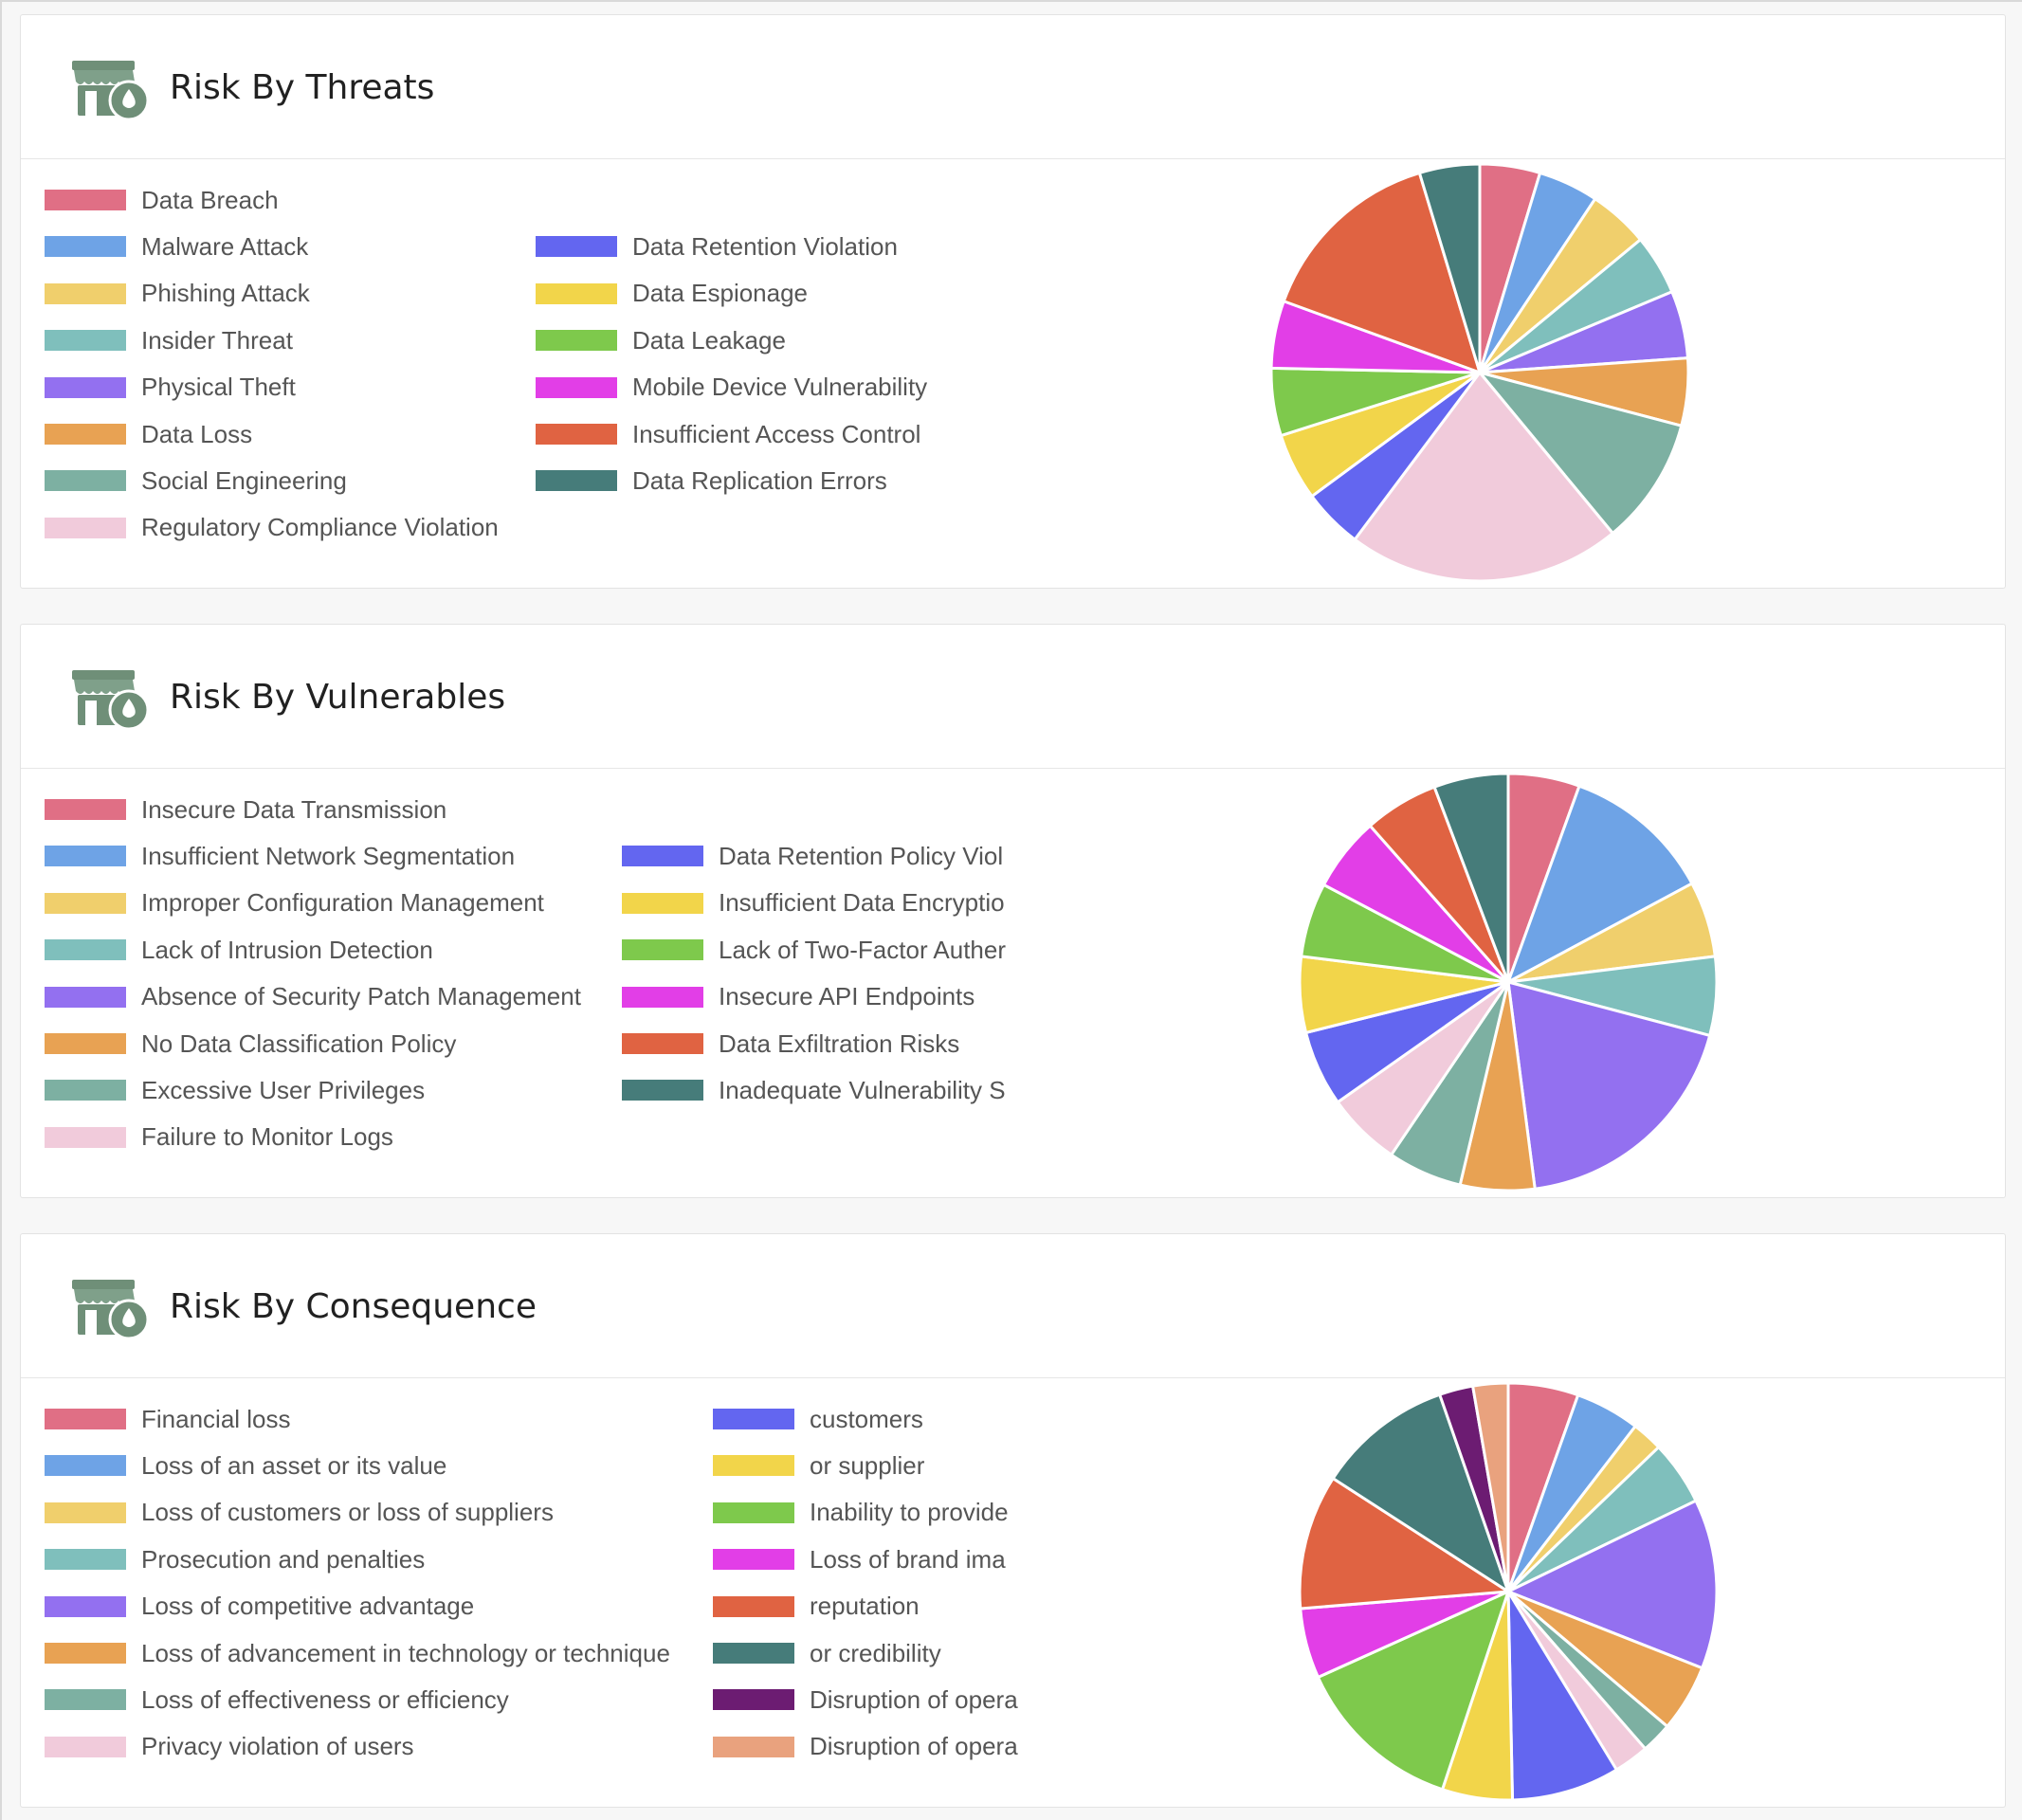  What do you see at coordinates (239, 950) in the screenshot?
I see `legend-item: Lack of Intrusion Detection` at bounding box center [239, 950].